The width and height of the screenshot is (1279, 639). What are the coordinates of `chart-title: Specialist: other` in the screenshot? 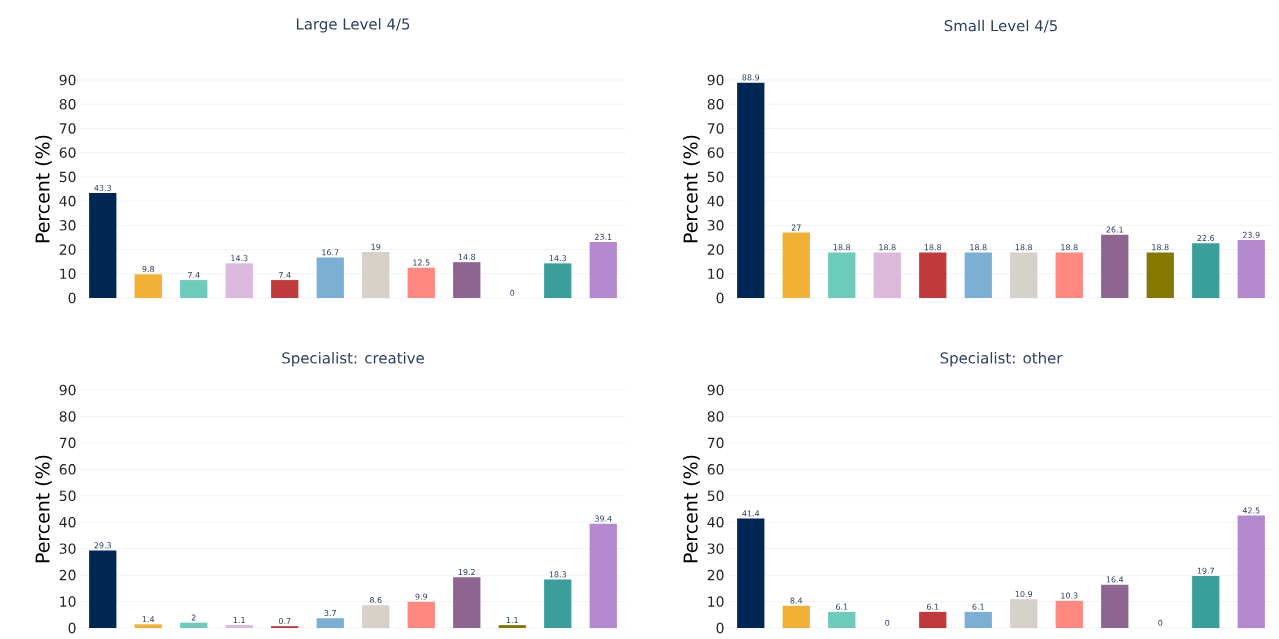 It's located at (1001, 359).